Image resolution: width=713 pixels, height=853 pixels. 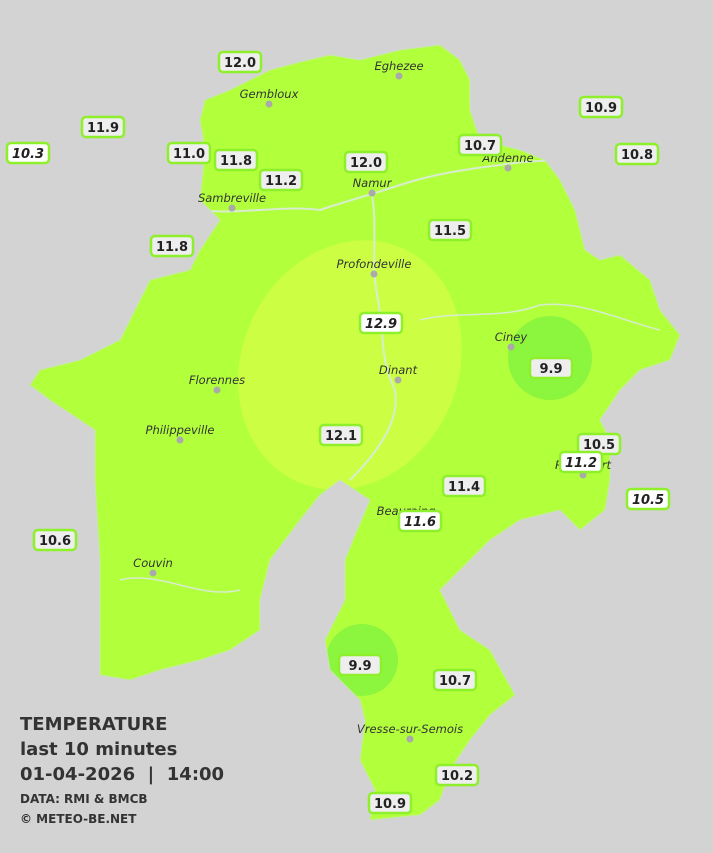 I want to click on station-temp: 11.9, so click(x=103, y=128).